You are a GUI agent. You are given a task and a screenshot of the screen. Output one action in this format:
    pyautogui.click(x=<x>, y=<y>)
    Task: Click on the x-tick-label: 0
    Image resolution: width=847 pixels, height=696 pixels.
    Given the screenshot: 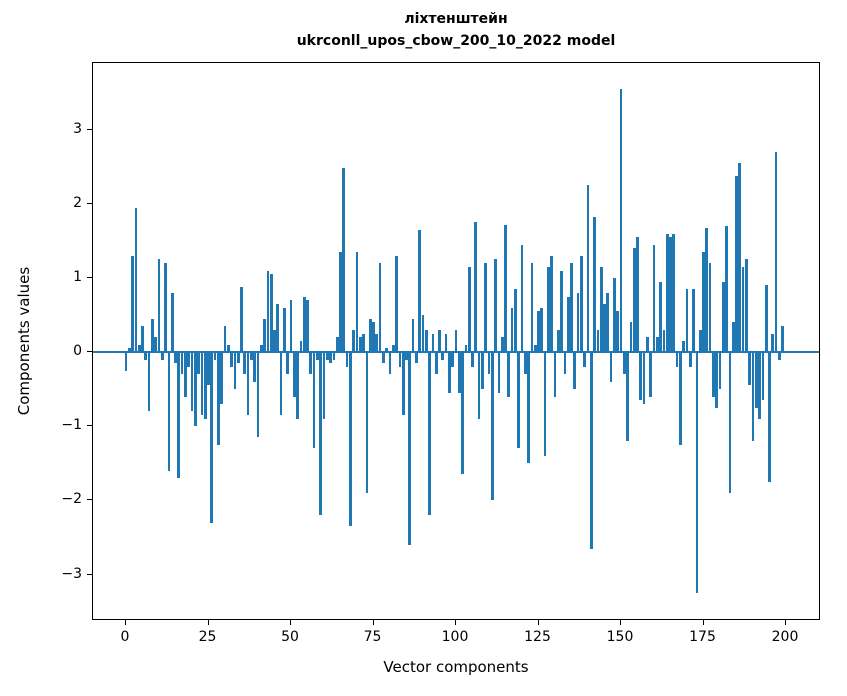 What is the action you would take?
    pyautogui.click(x=125, y=637)
    